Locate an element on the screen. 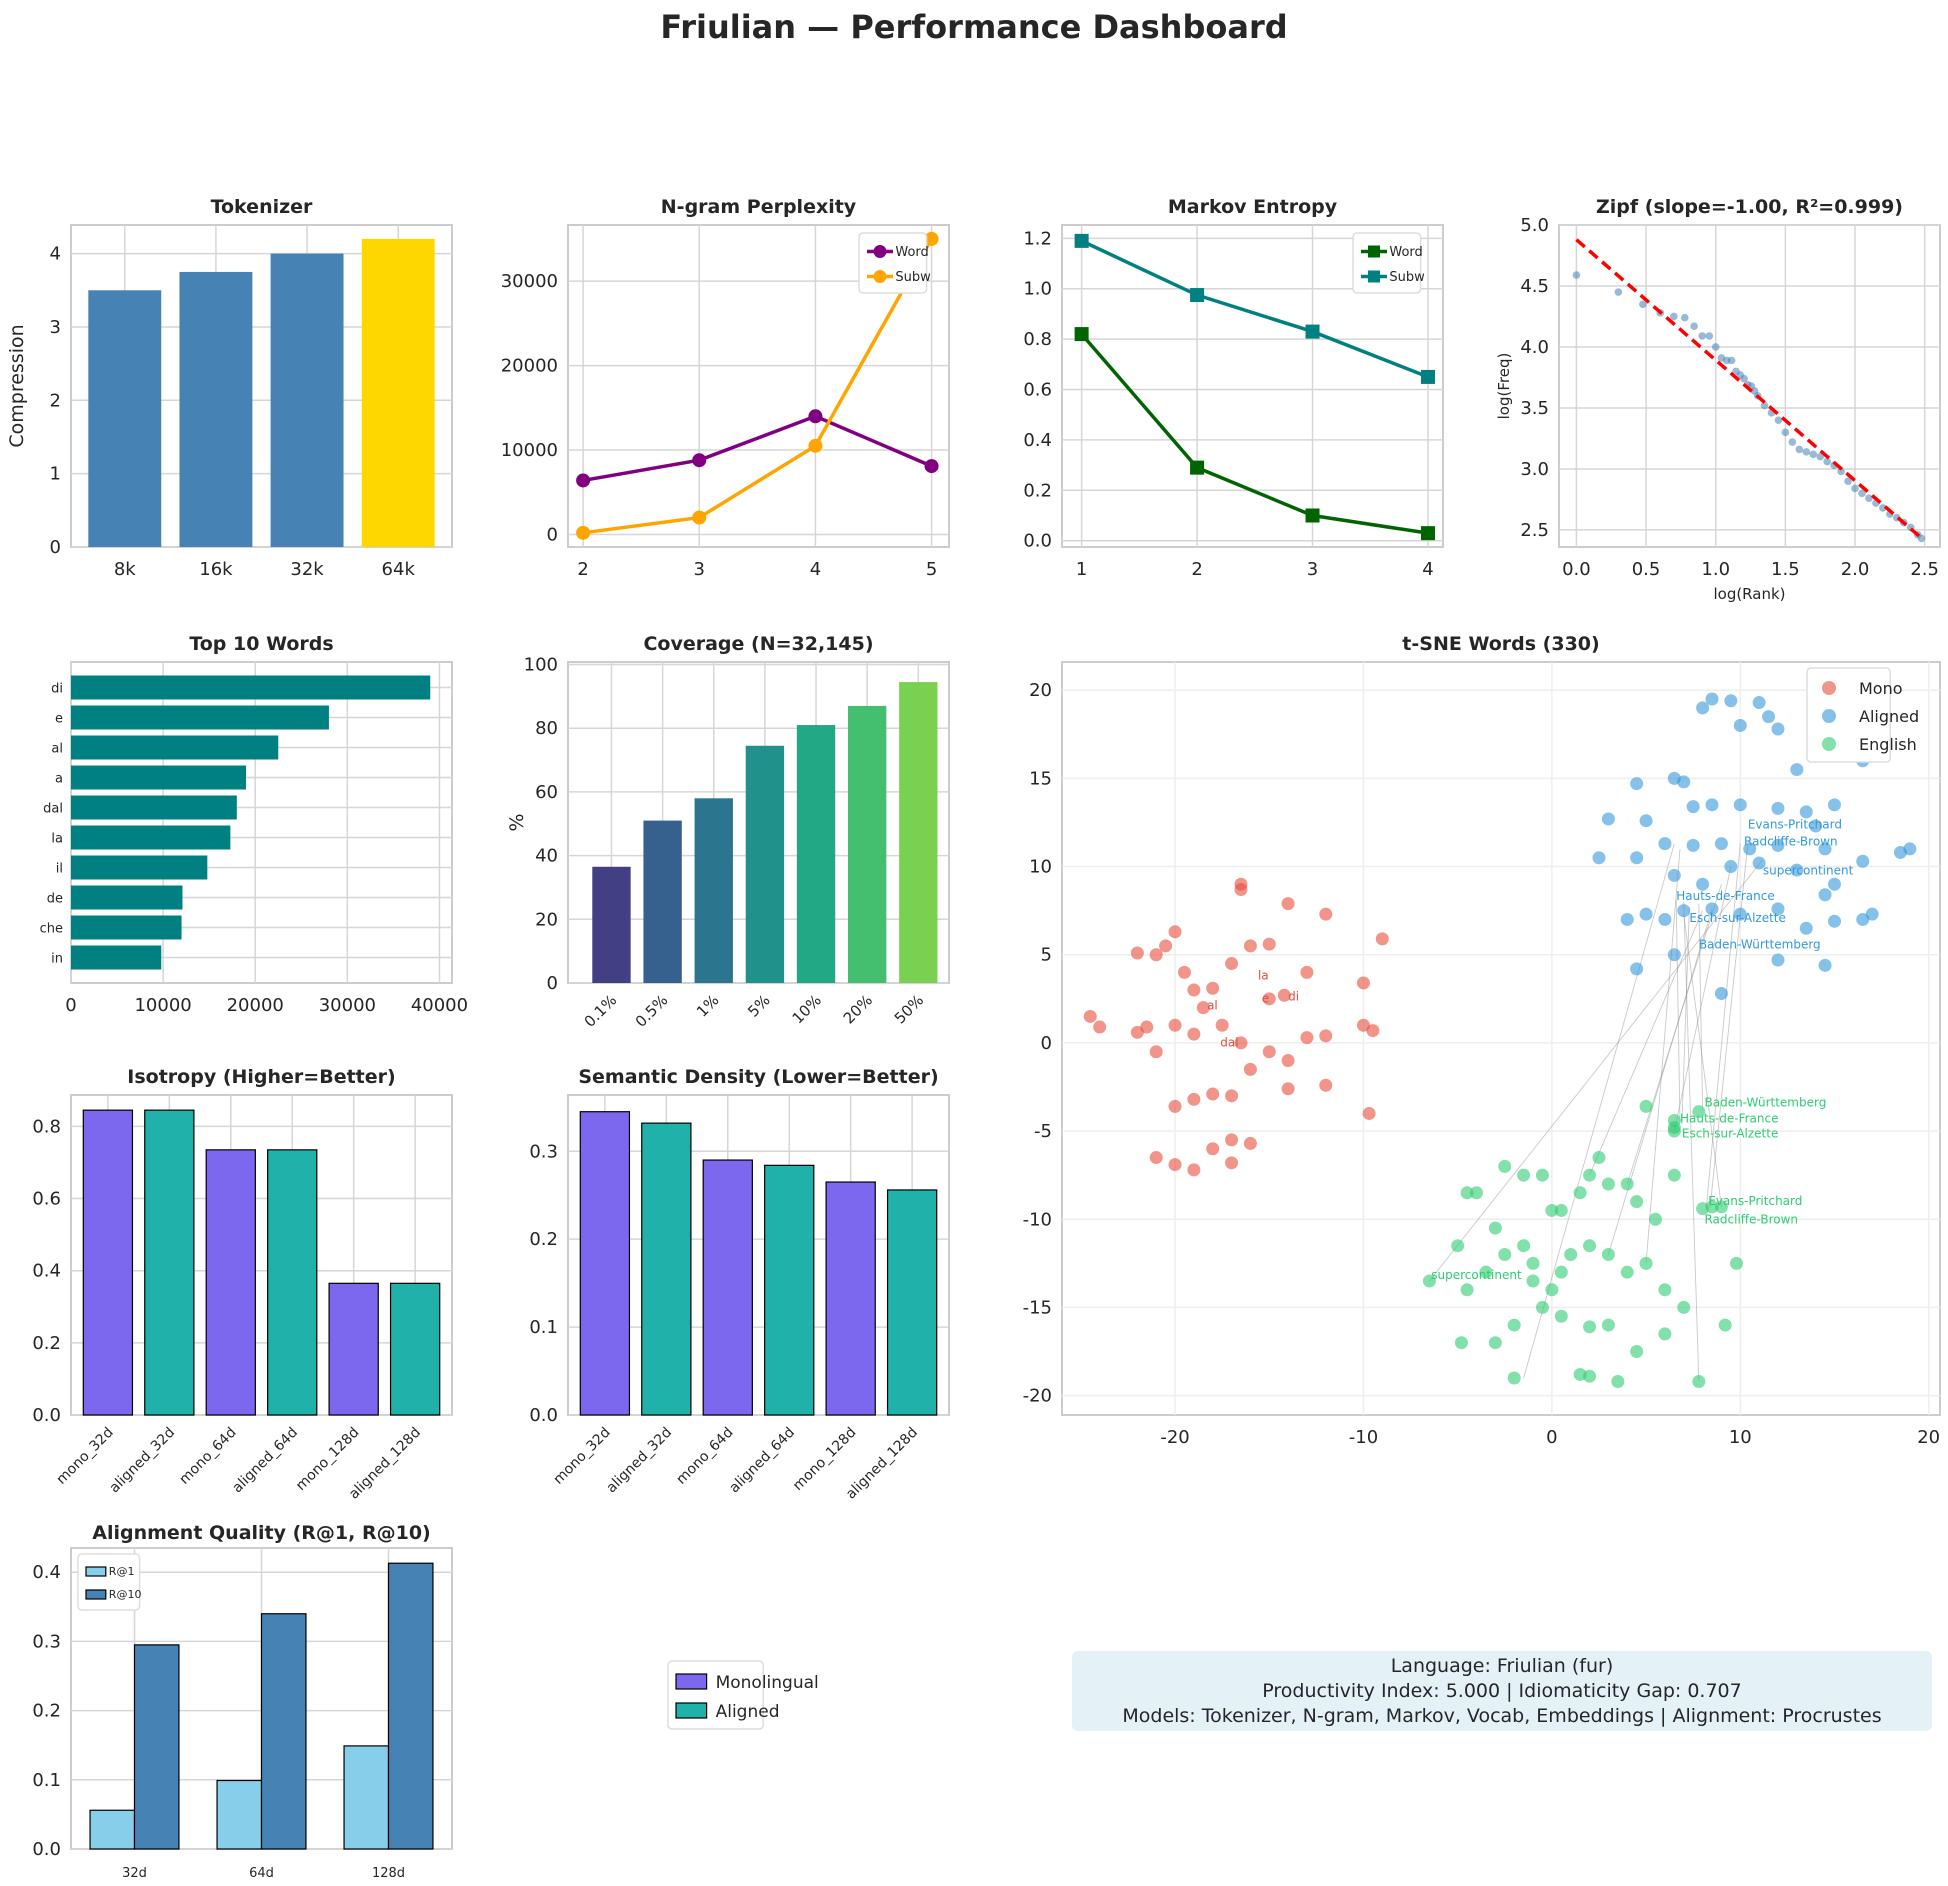 This screenshot has height=1886, width=1948. bar-R@1-32d is located at coordinates (112, 1829).